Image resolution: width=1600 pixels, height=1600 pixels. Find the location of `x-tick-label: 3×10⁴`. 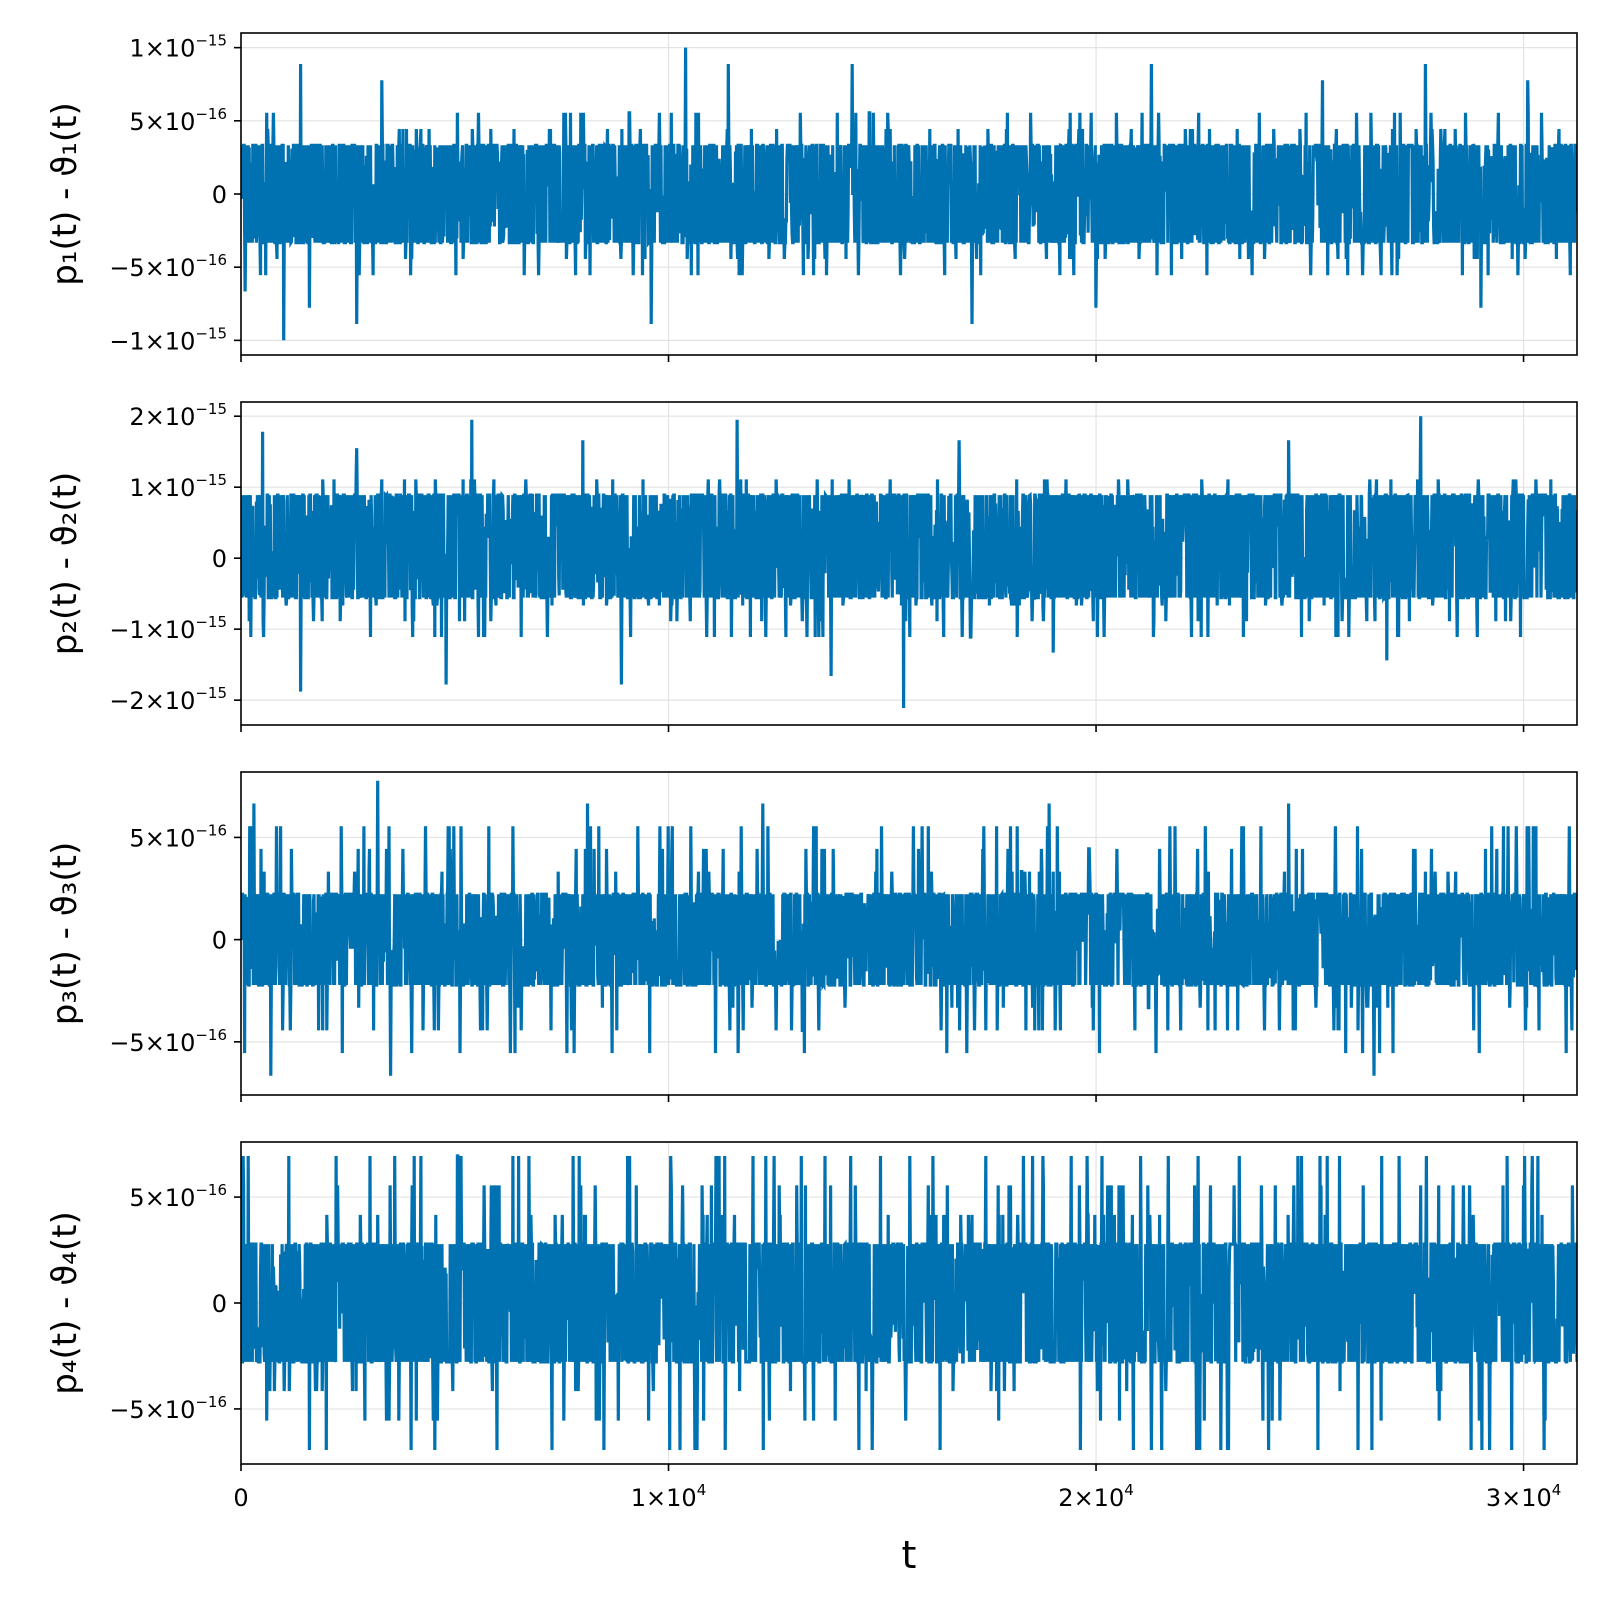

x-tick-label: 3×10⁴ is located at coordinates (1523, 1496).